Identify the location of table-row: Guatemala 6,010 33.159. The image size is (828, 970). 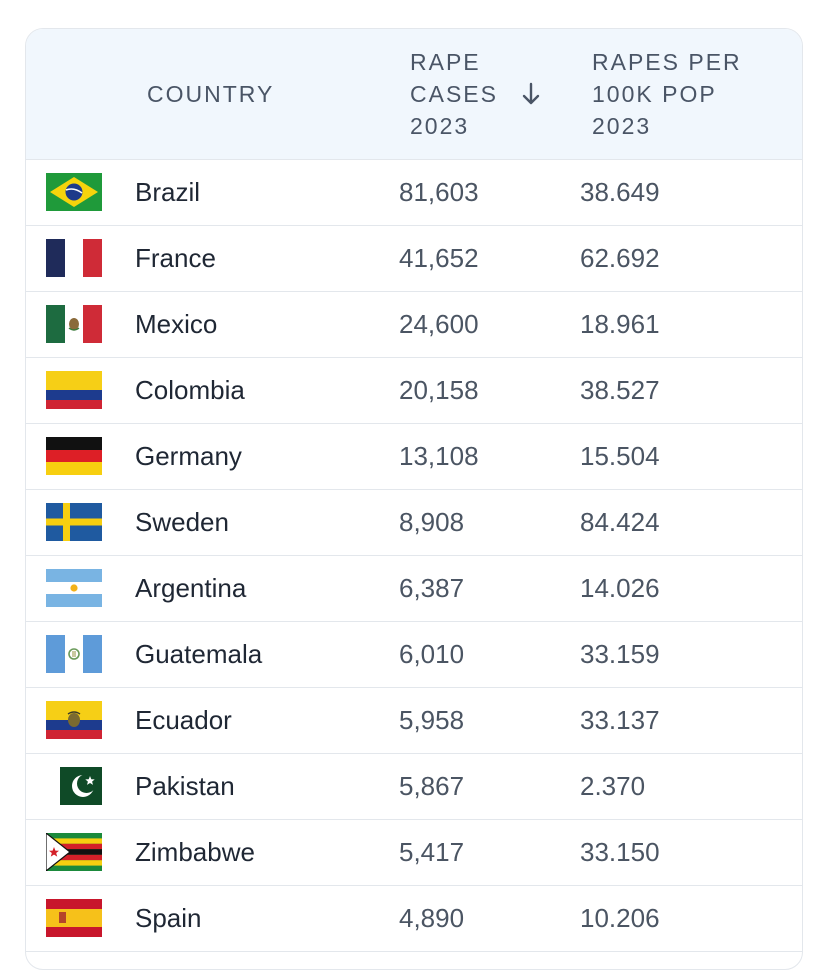
(414, 655).